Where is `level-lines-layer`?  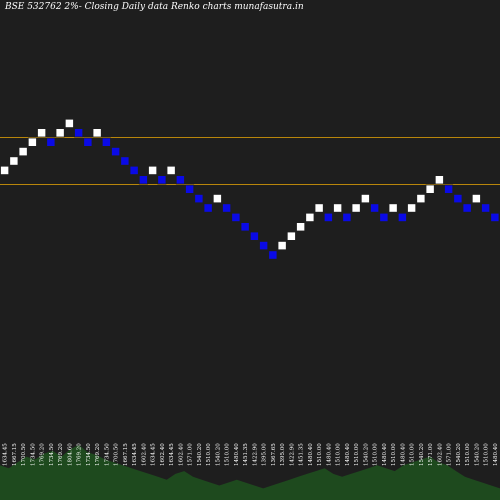
level-lines-layer is located at coordinates (250, 161).